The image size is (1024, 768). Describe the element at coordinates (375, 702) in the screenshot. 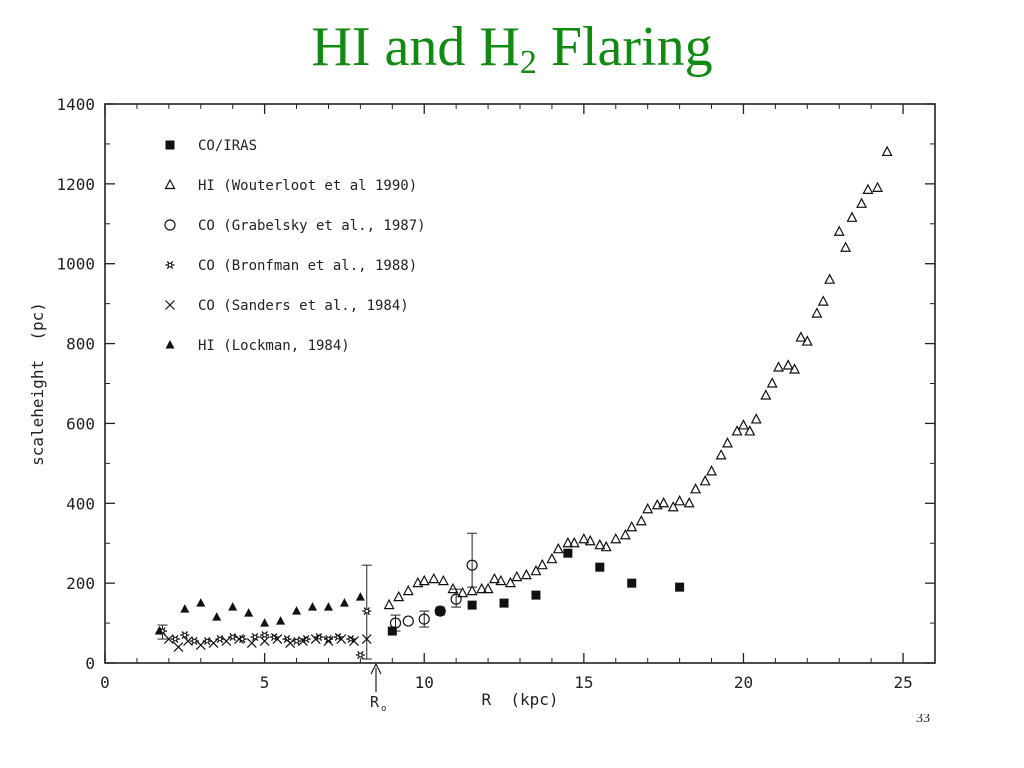

I see `r0-label: R` at that location.